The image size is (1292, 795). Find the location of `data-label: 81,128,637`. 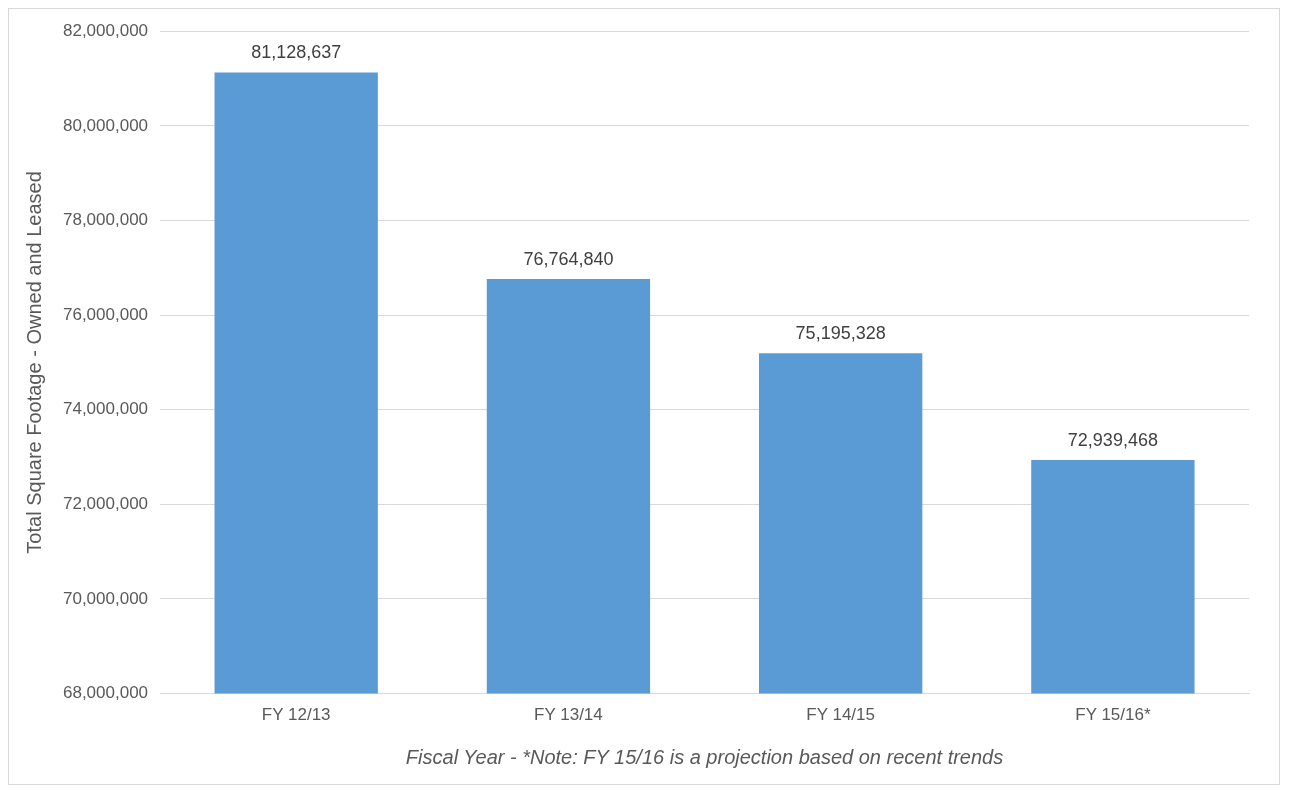

data-label: 81,128,637 is located at coordinates (296, 52).